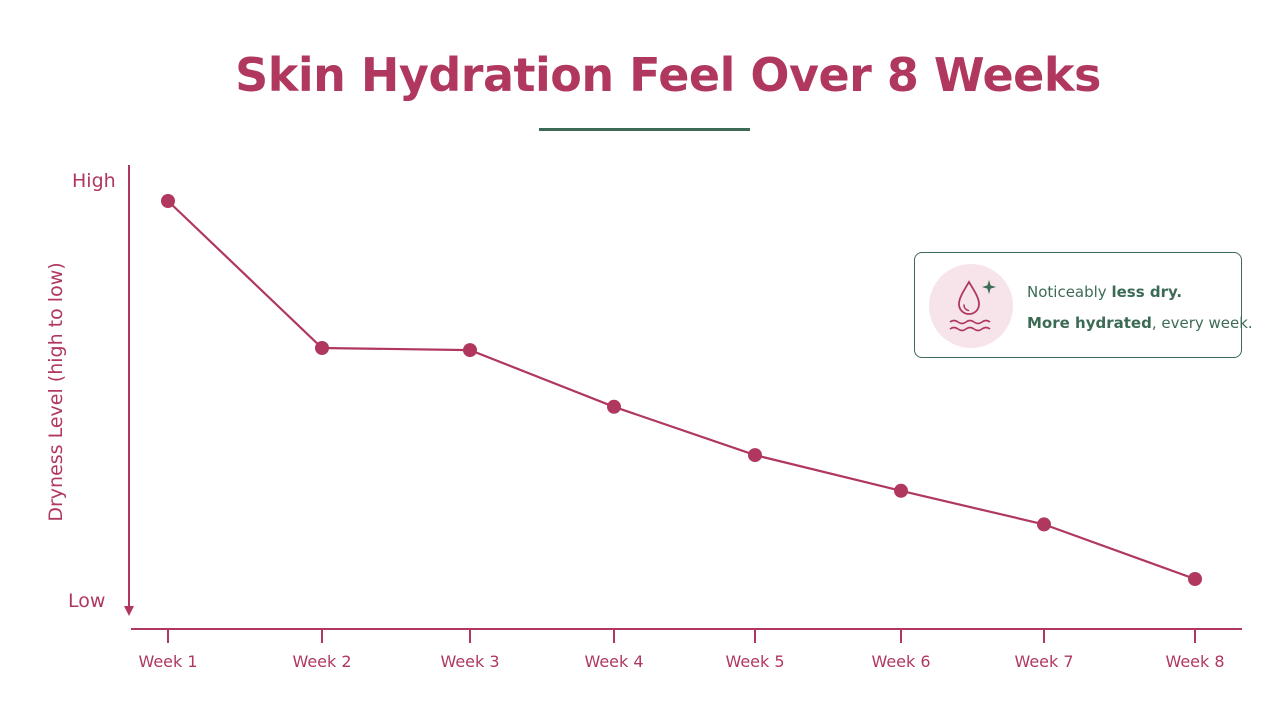  What do you see at coordinates (754, 661) in the screenshot?
I see `x-tick-label: Week 5` at bounding box center [754, 661].